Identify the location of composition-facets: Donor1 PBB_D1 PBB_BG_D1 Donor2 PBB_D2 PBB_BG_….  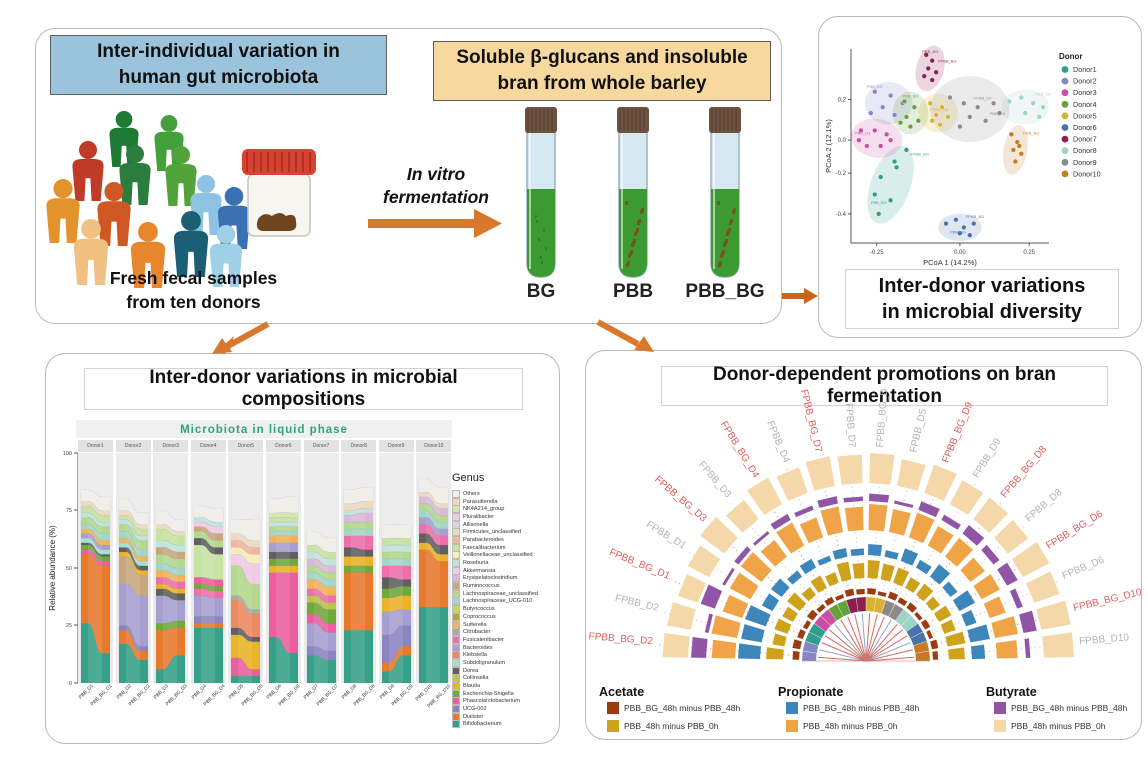
(266, 583).